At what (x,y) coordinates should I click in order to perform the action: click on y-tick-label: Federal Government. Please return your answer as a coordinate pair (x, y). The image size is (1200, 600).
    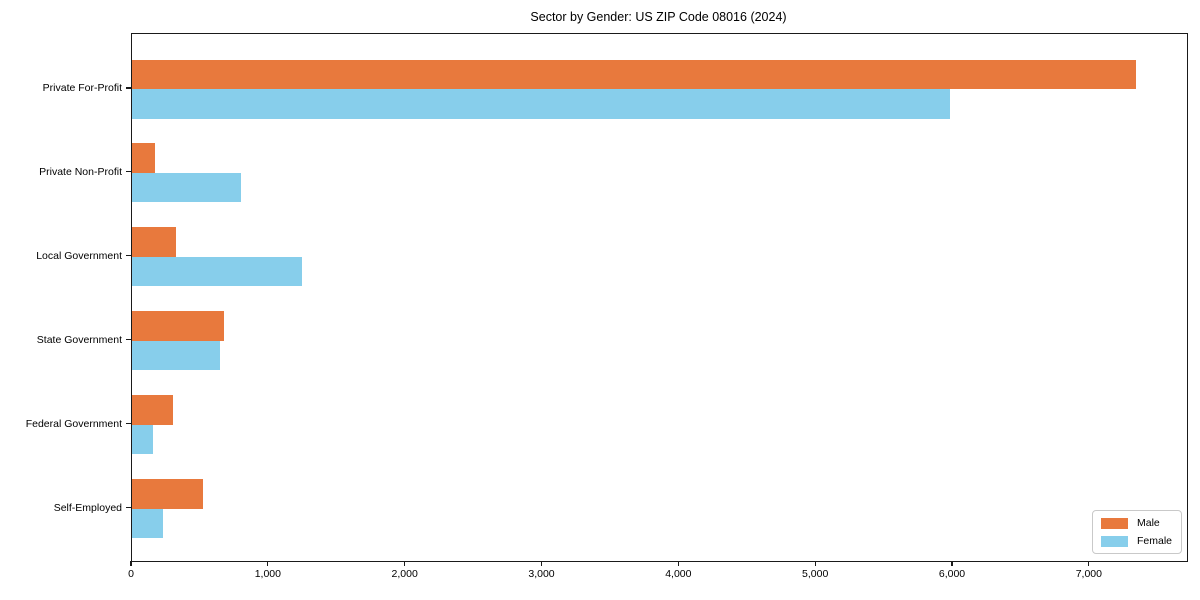
    Looking at the image, I should click on (73, 423).